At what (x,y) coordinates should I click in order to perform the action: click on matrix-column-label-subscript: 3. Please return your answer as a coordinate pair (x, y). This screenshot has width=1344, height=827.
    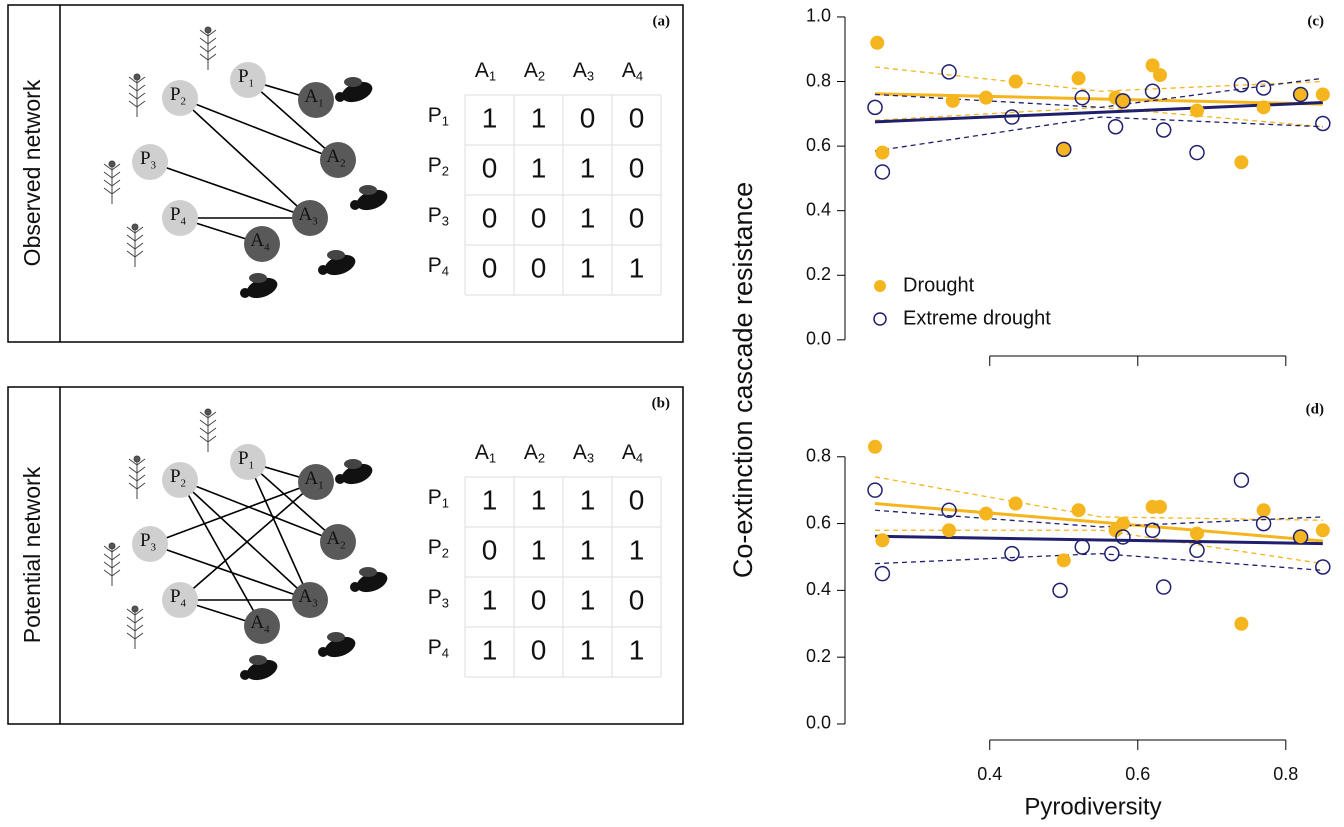
    Looking at the image, I should click on (590, 76).